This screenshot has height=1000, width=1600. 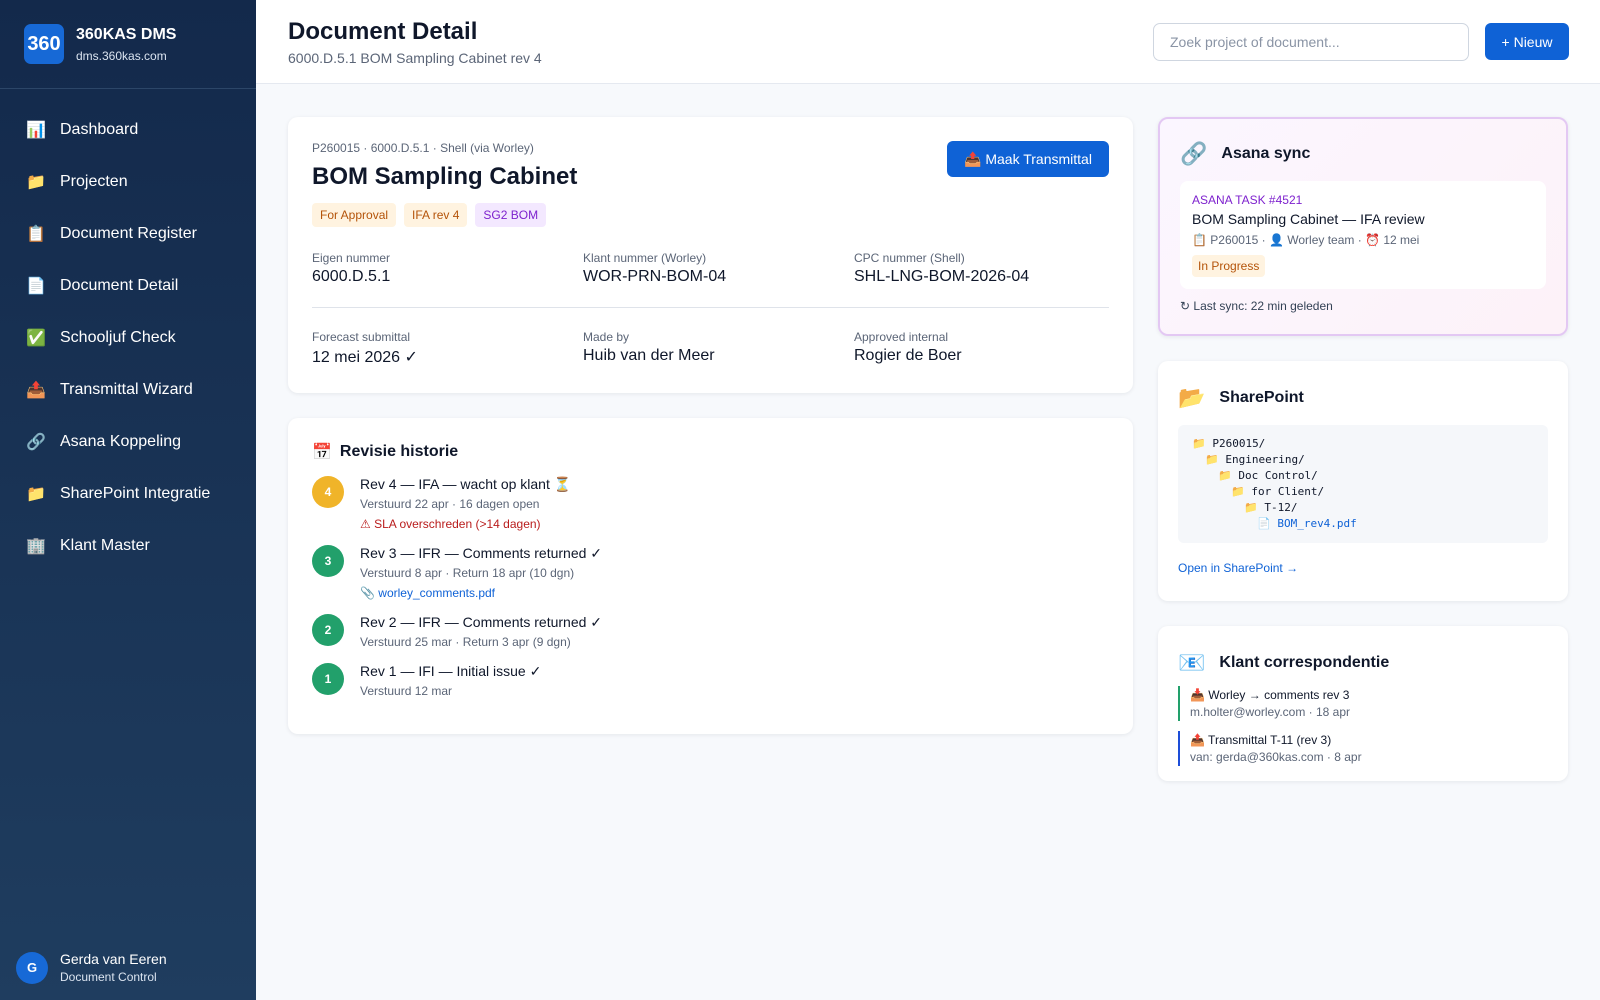 I want to click on field-value: 6000.D.5.1, so click(x=351, y=276).